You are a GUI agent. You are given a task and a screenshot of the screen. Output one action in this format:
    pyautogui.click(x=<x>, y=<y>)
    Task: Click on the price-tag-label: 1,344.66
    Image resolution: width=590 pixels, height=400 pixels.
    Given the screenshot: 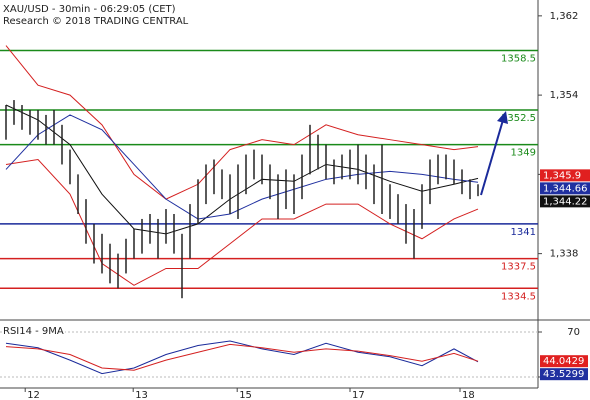 What is the action you would take?
    pyautogui.click(x=565, y=188)
    